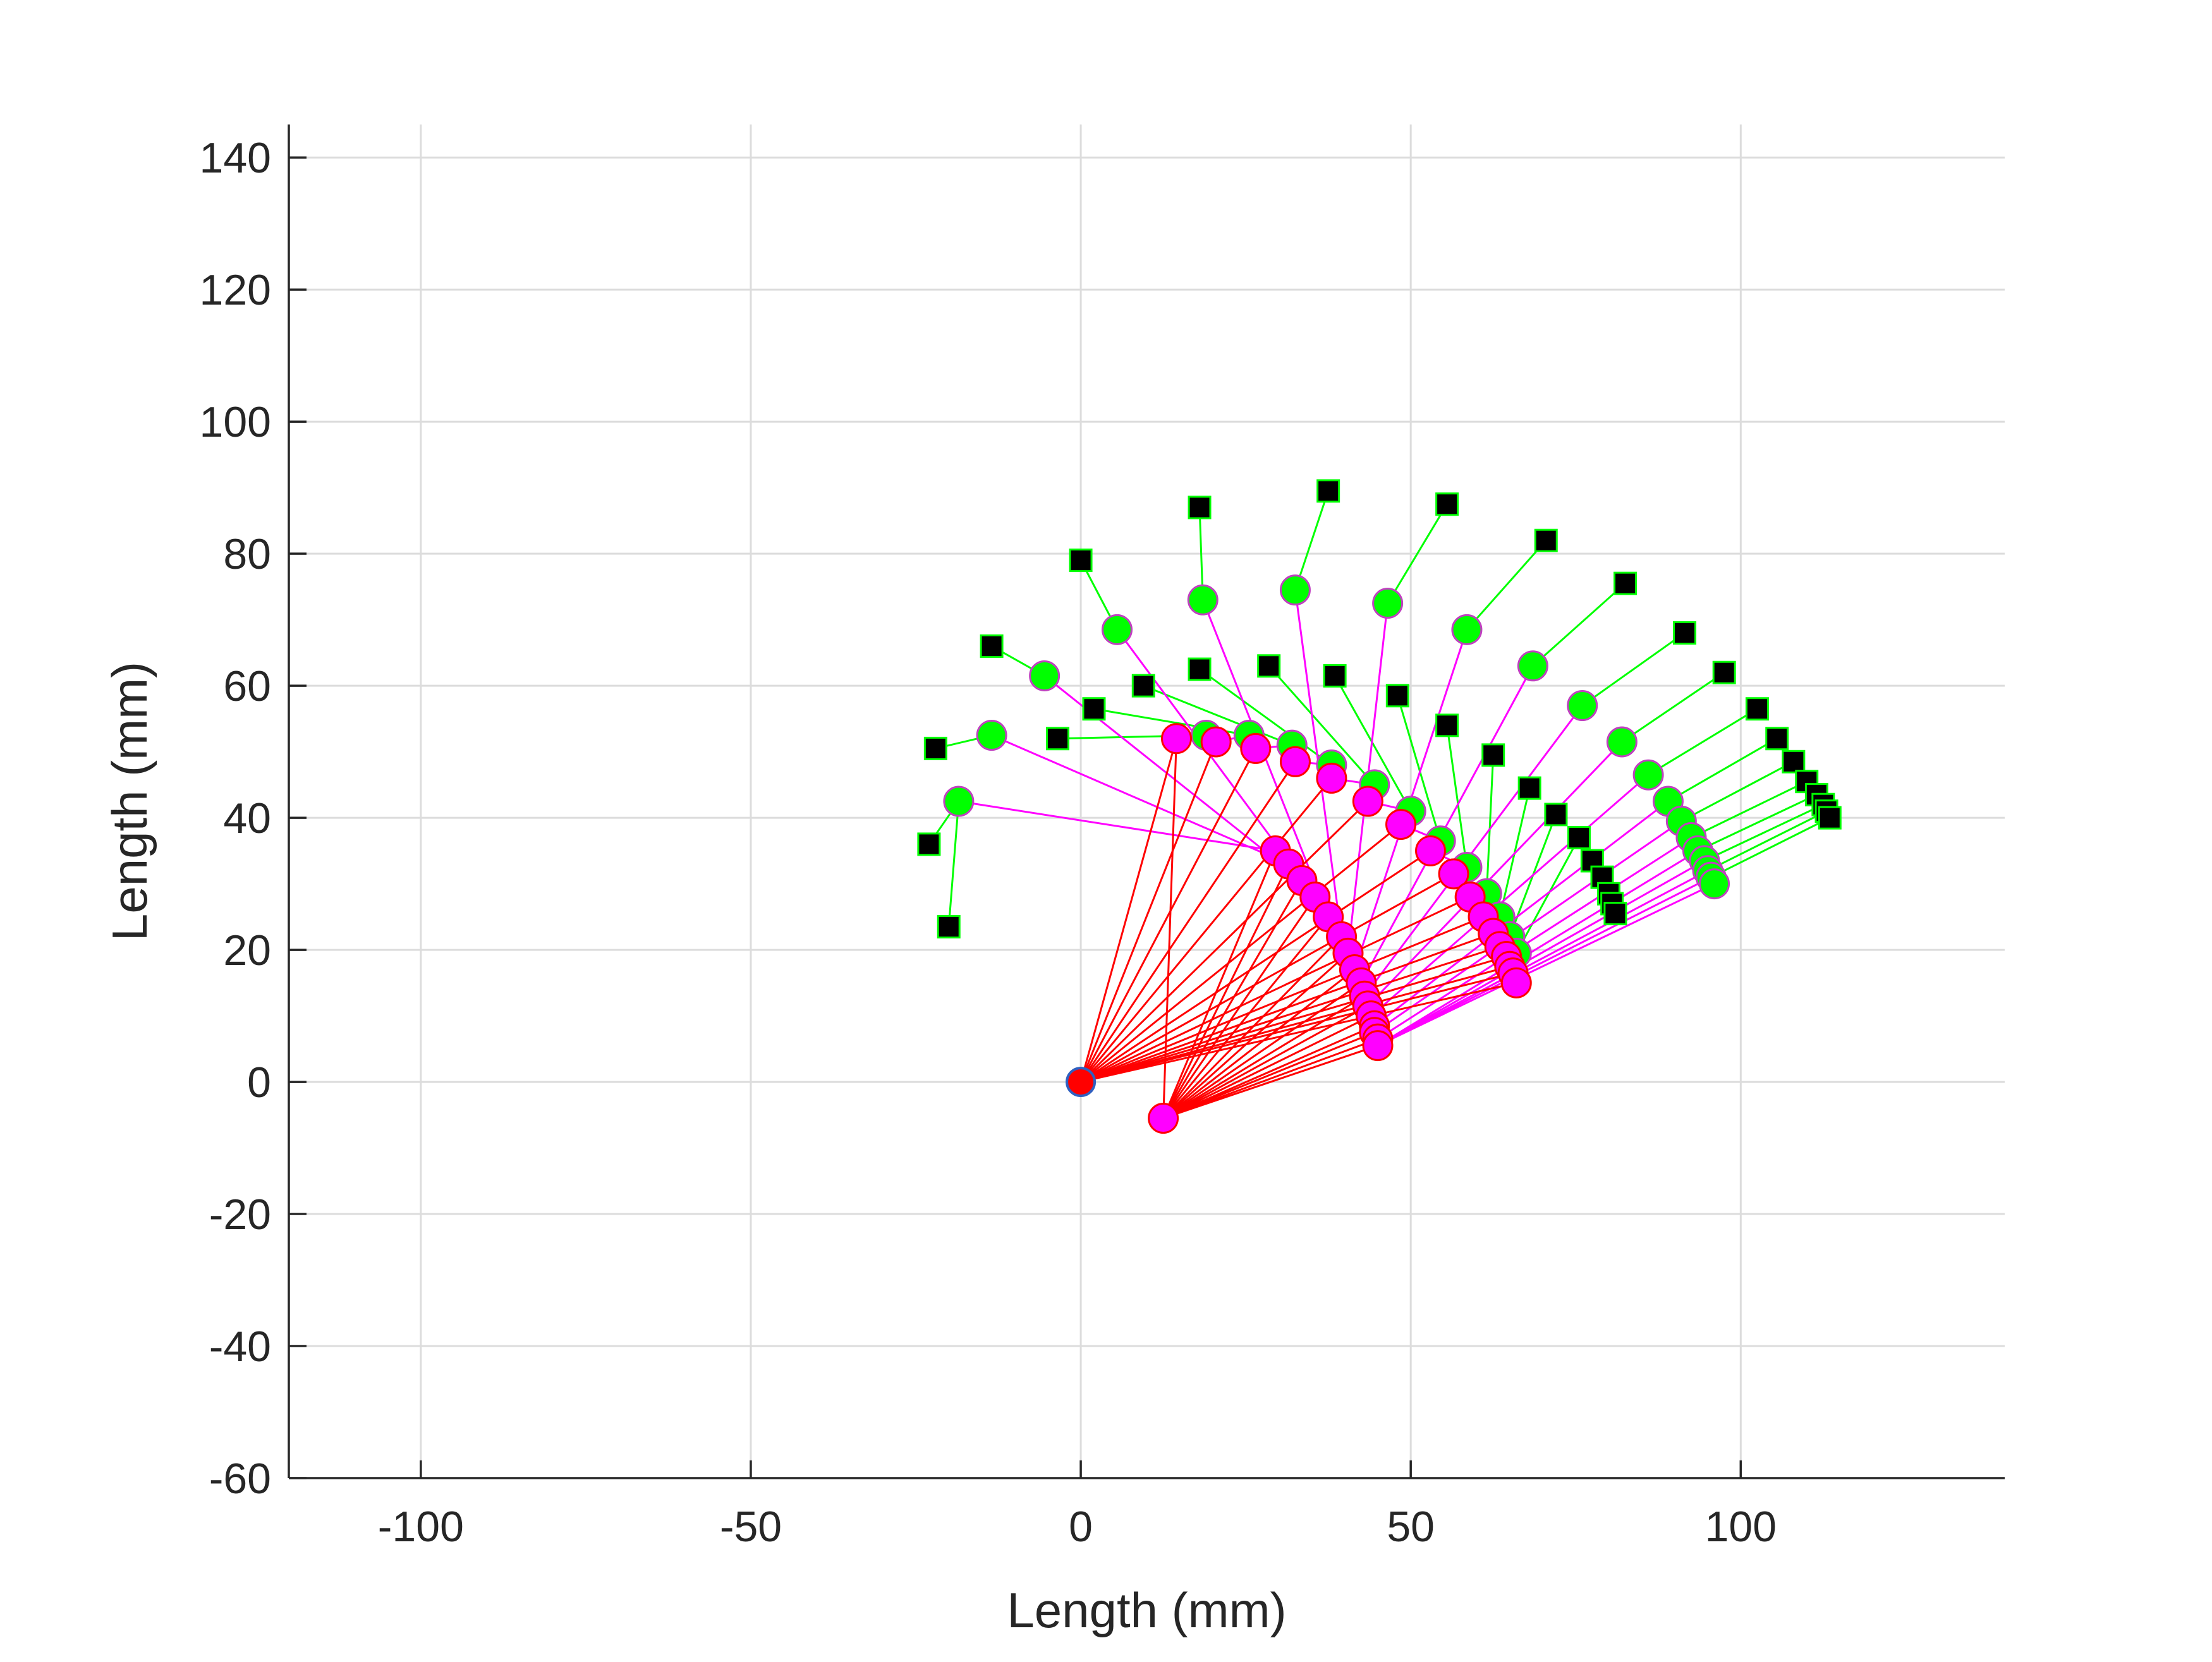 This screenshot has height=1662, width=2212. I want to click on x-axis-label: Length (mm), so click(1146, 1610).